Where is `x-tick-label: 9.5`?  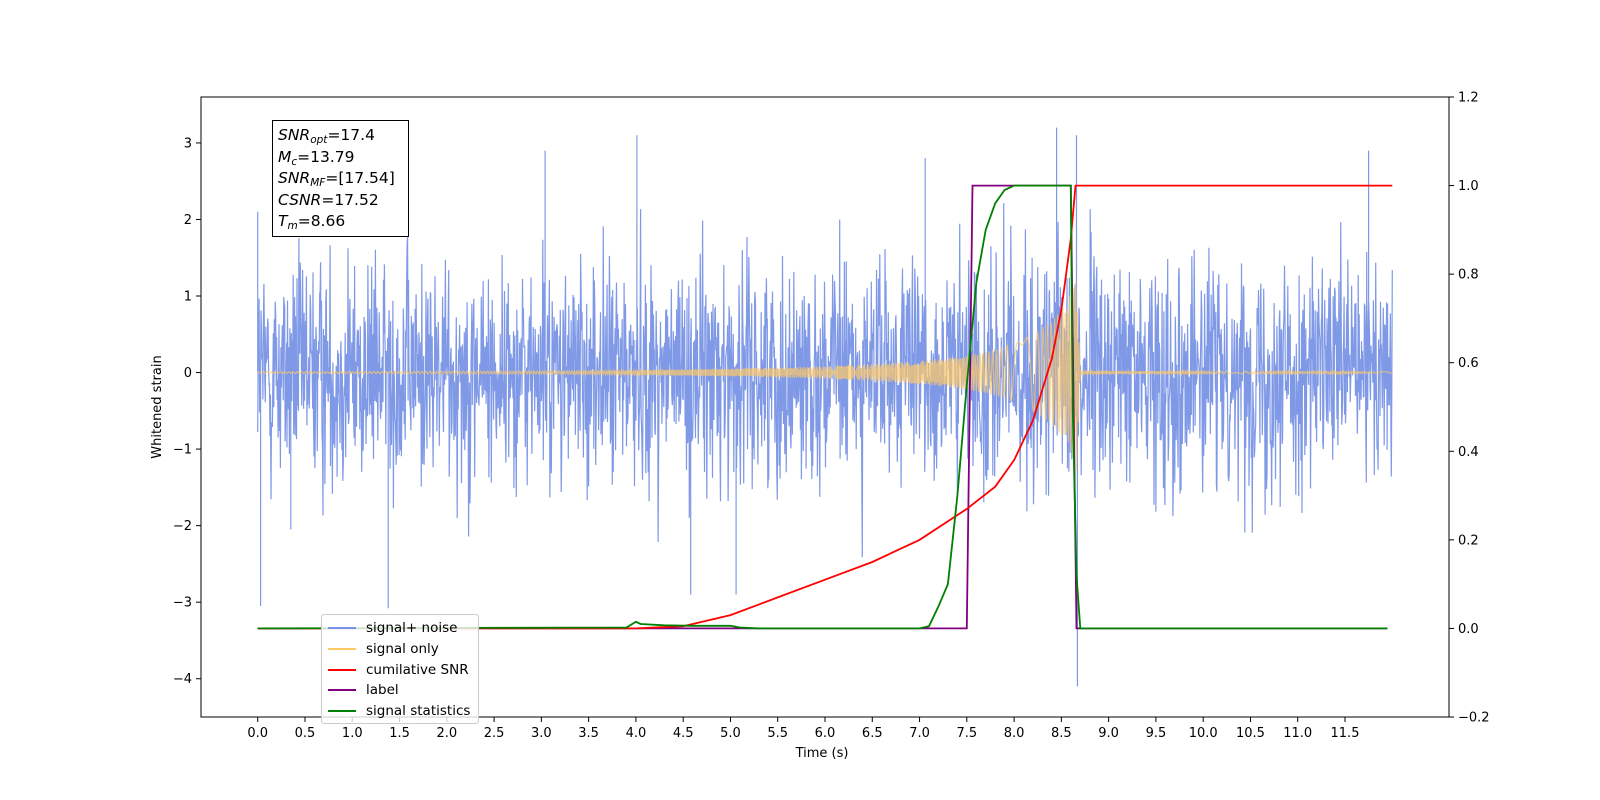 x-tick-label: 9.5 is located at coordinates (1156, 733).